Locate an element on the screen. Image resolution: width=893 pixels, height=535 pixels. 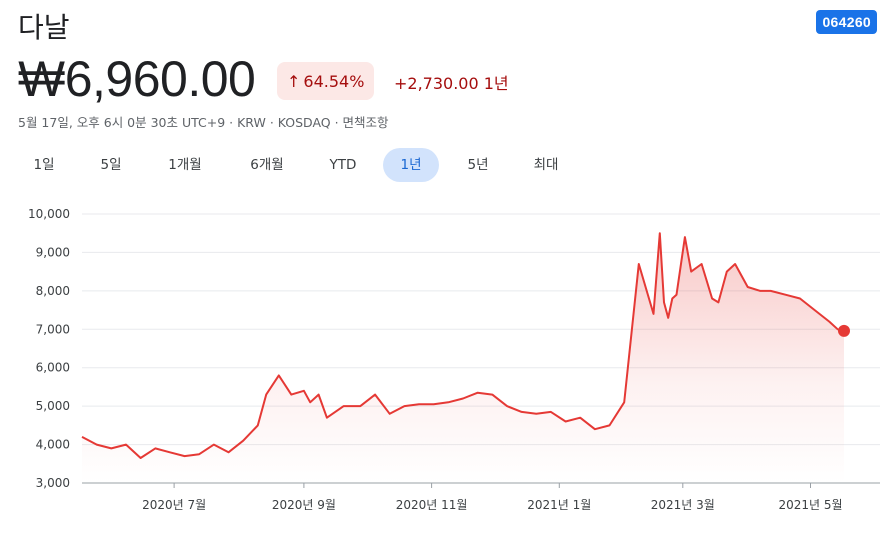
tab-ytd: YTD is located at coordinates (343, 165).